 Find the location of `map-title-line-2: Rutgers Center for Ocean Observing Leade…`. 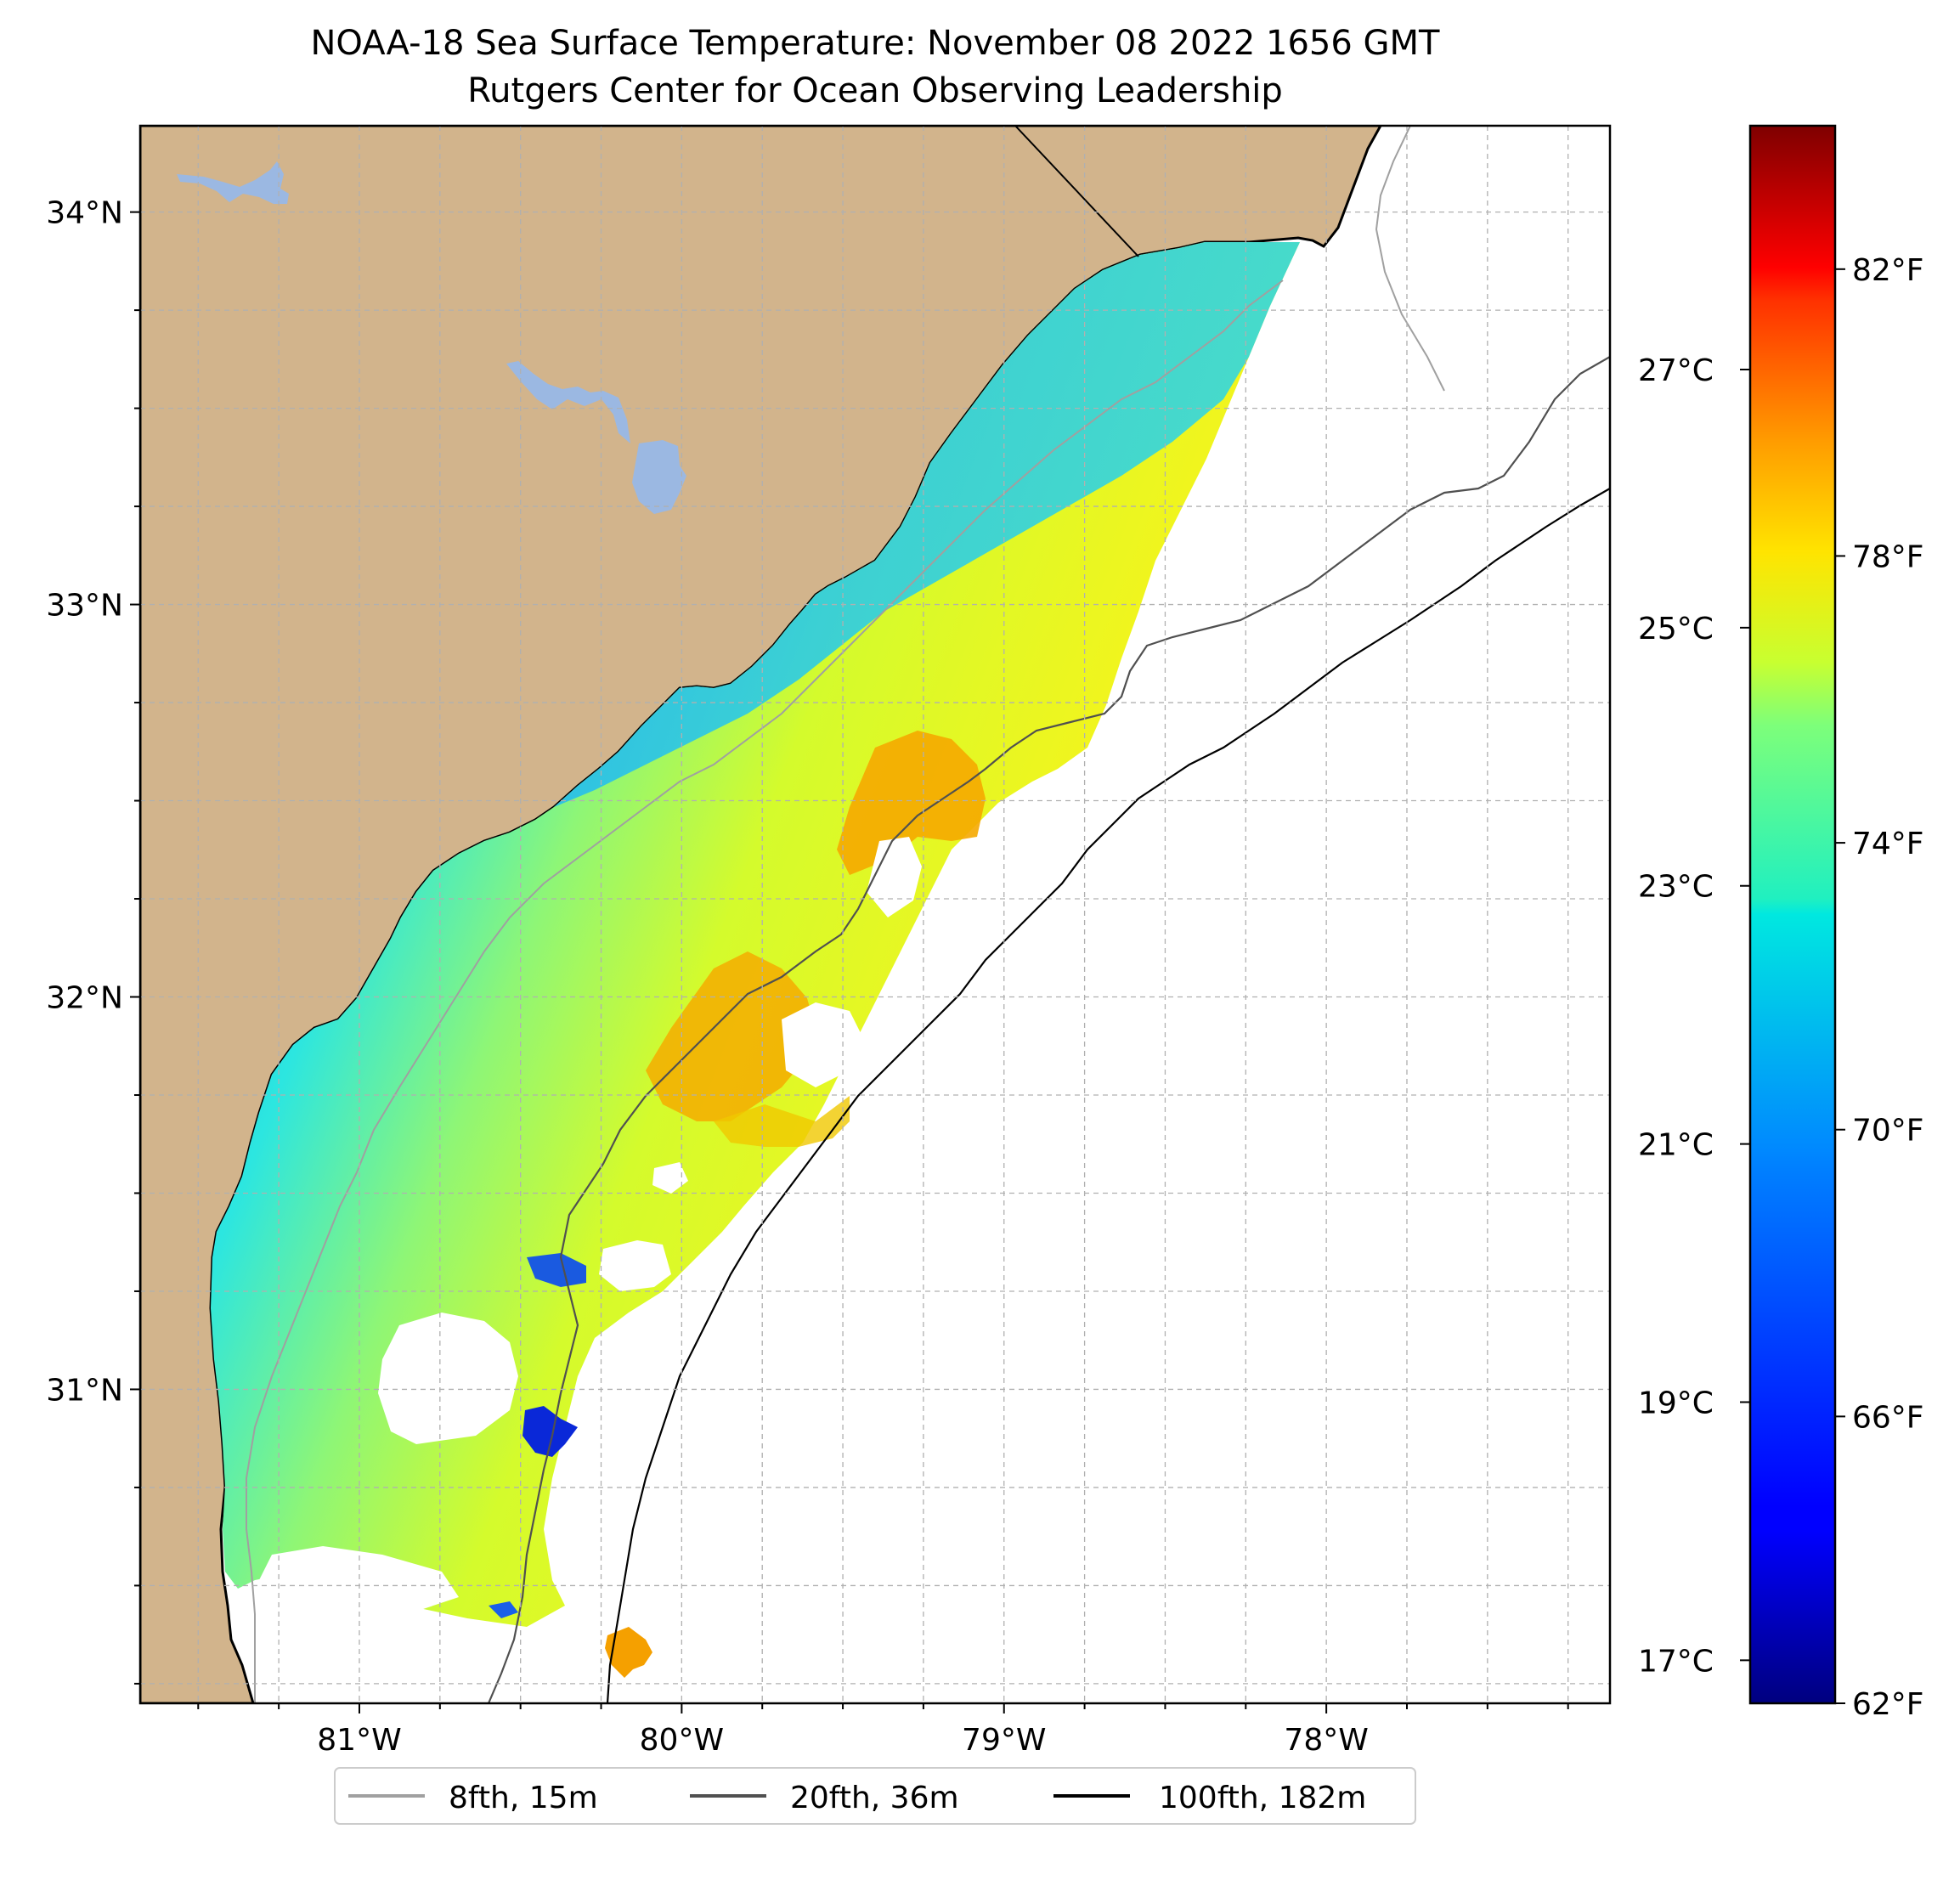

map-title-line-2: Rutgers Center for Ocean Observing Leade… is located at coordinates (875, 91).